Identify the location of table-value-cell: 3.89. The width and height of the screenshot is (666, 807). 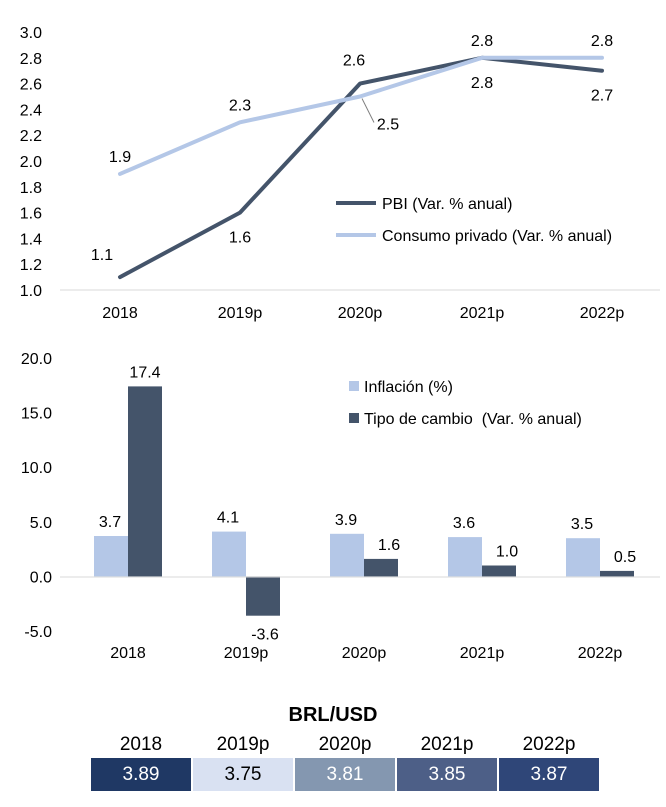
(141, 774).